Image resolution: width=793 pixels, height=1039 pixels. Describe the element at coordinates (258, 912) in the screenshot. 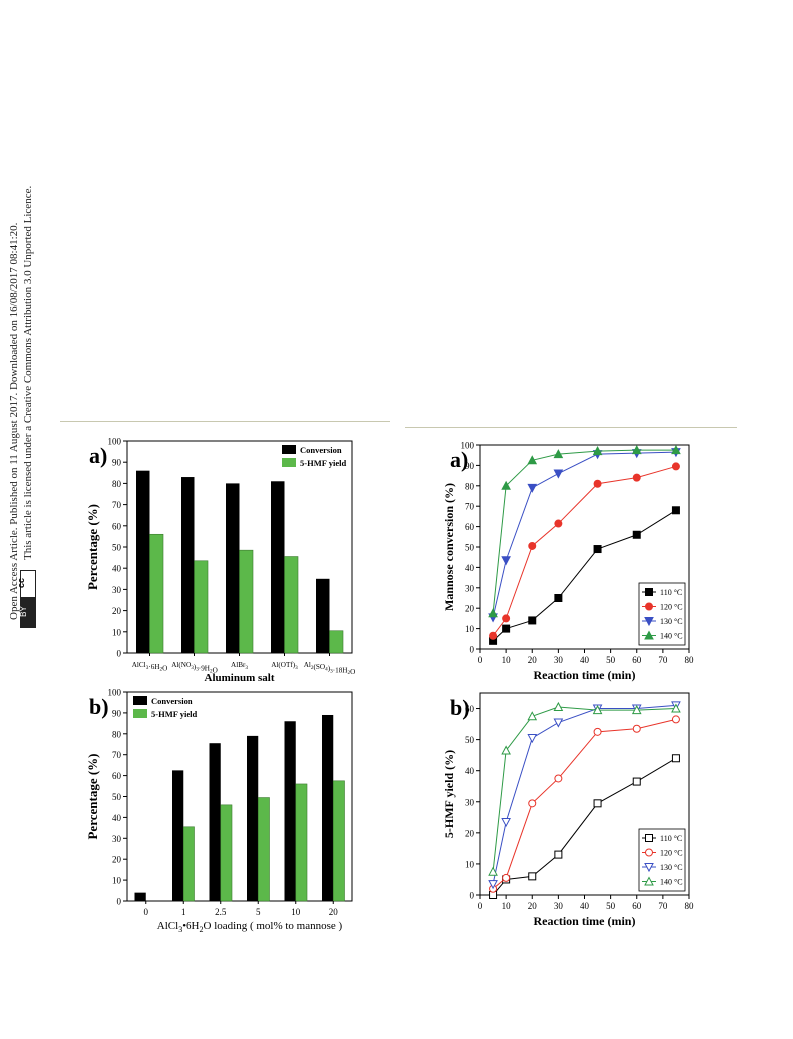

I see `x-tick-label: 5` at that location.